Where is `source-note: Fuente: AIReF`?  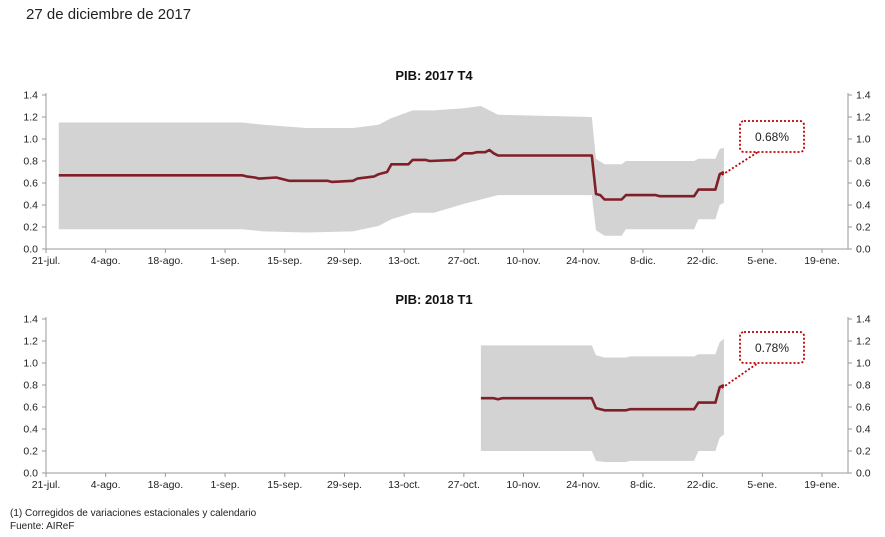
source-note: Fuente: AIReF is located at coordinates (42, 526).